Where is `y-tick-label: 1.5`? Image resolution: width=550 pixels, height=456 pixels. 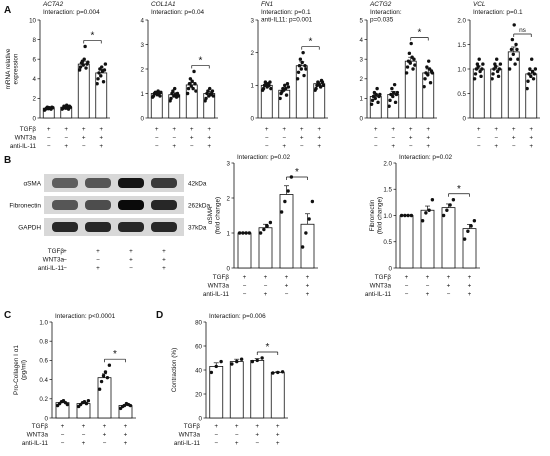
y-tick-label: 1.5 is located at coordinates (461, 45).